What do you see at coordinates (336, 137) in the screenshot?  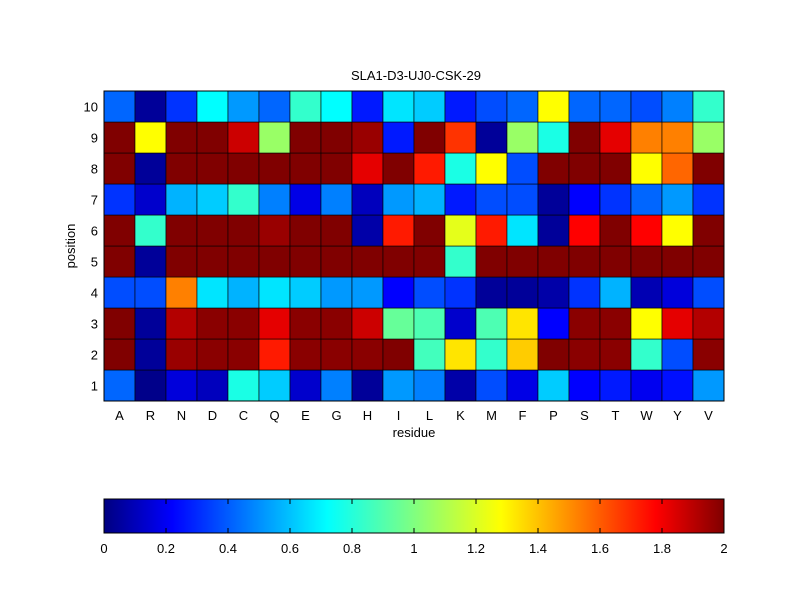 I see `heatmap-cell-9-G` at bounding box center [336, 137].